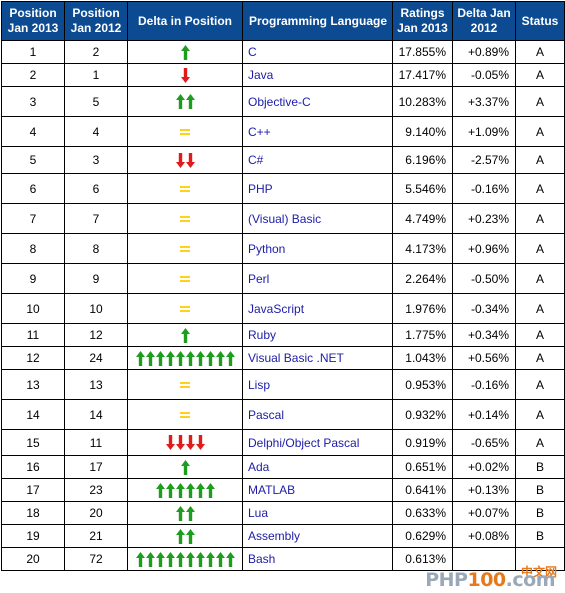 The image size is (565, 593). I want to click on table-row: 18 20 Lua 0.633% +0.07% B, so click(283, 513).